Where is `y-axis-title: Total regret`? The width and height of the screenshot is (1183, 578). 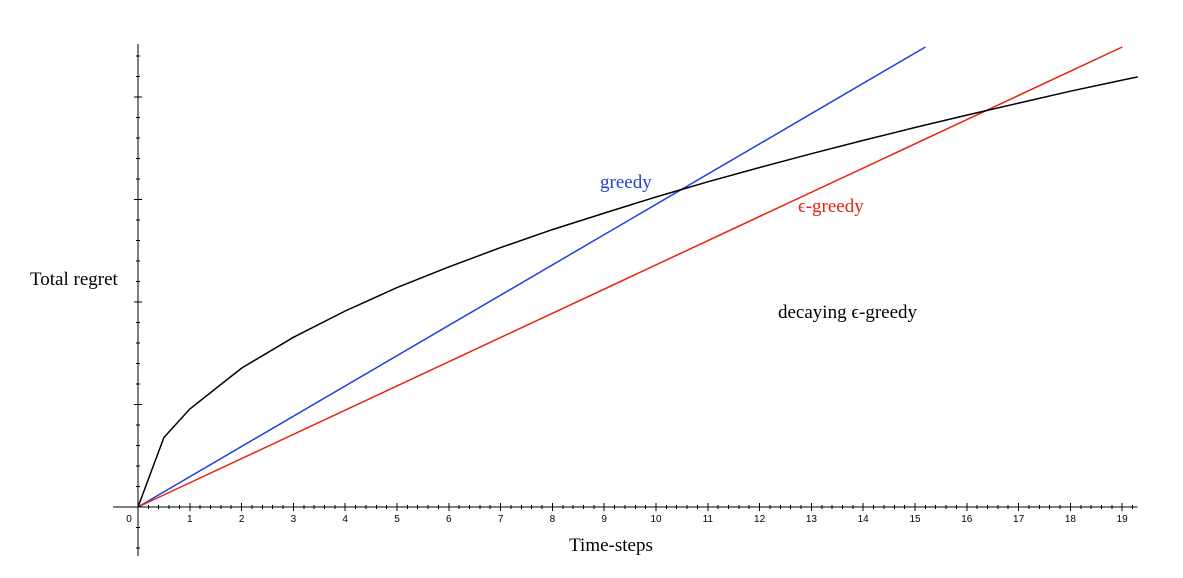 y-axis-title: Total regret is located at coordinates (74, 279).